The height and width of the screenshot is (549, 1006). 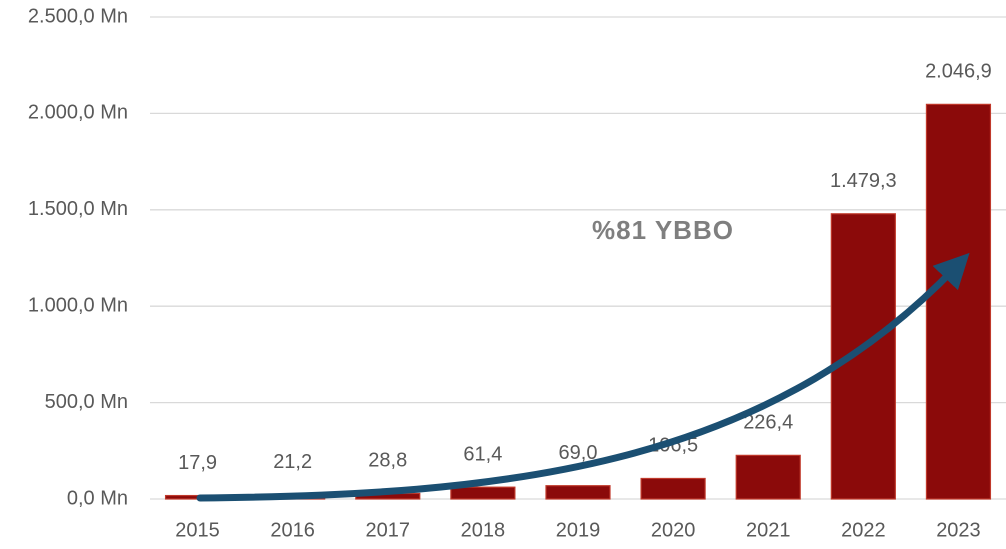 I want to click on x-tick-label: 2018, so click(x=483, y=530).